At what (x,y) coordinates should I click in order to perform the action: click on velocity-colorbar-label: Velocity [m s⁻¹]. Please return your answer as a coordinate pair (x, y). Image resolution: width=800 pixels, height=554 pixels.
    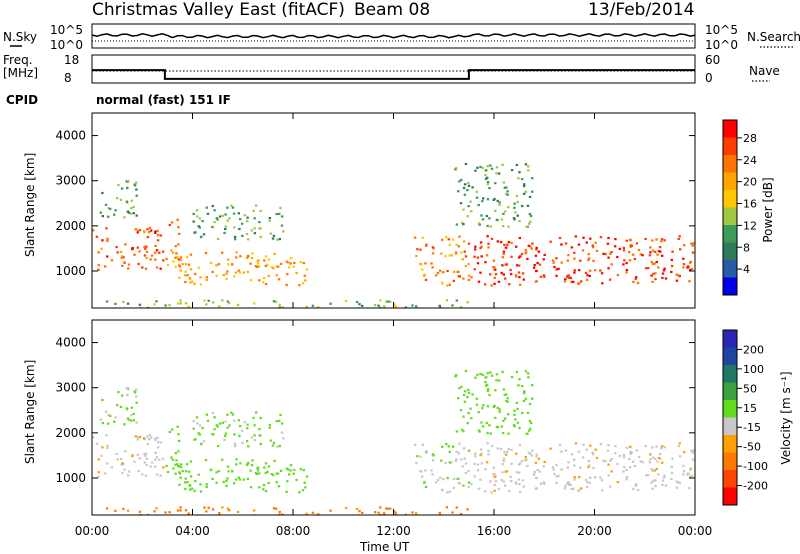
    Looking at the image, I should click on (786, 417).